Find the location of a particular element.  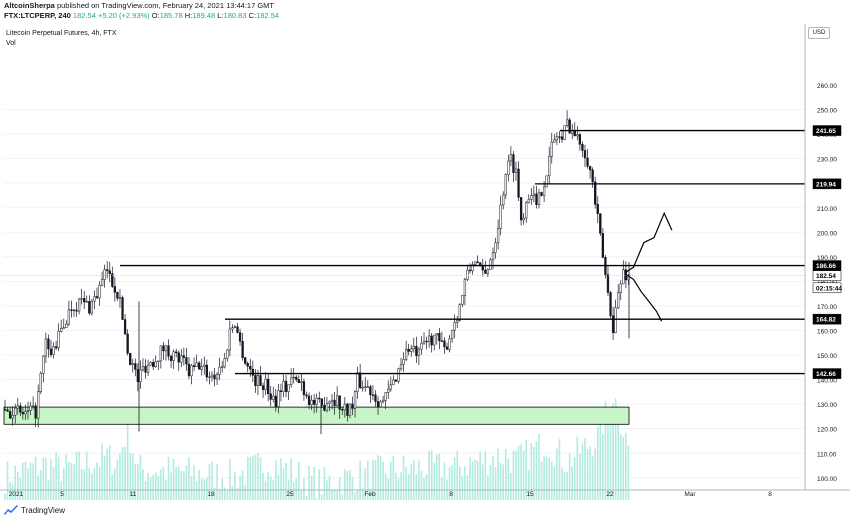

tradingview-logo-icon is located at coordinates (11, 510).